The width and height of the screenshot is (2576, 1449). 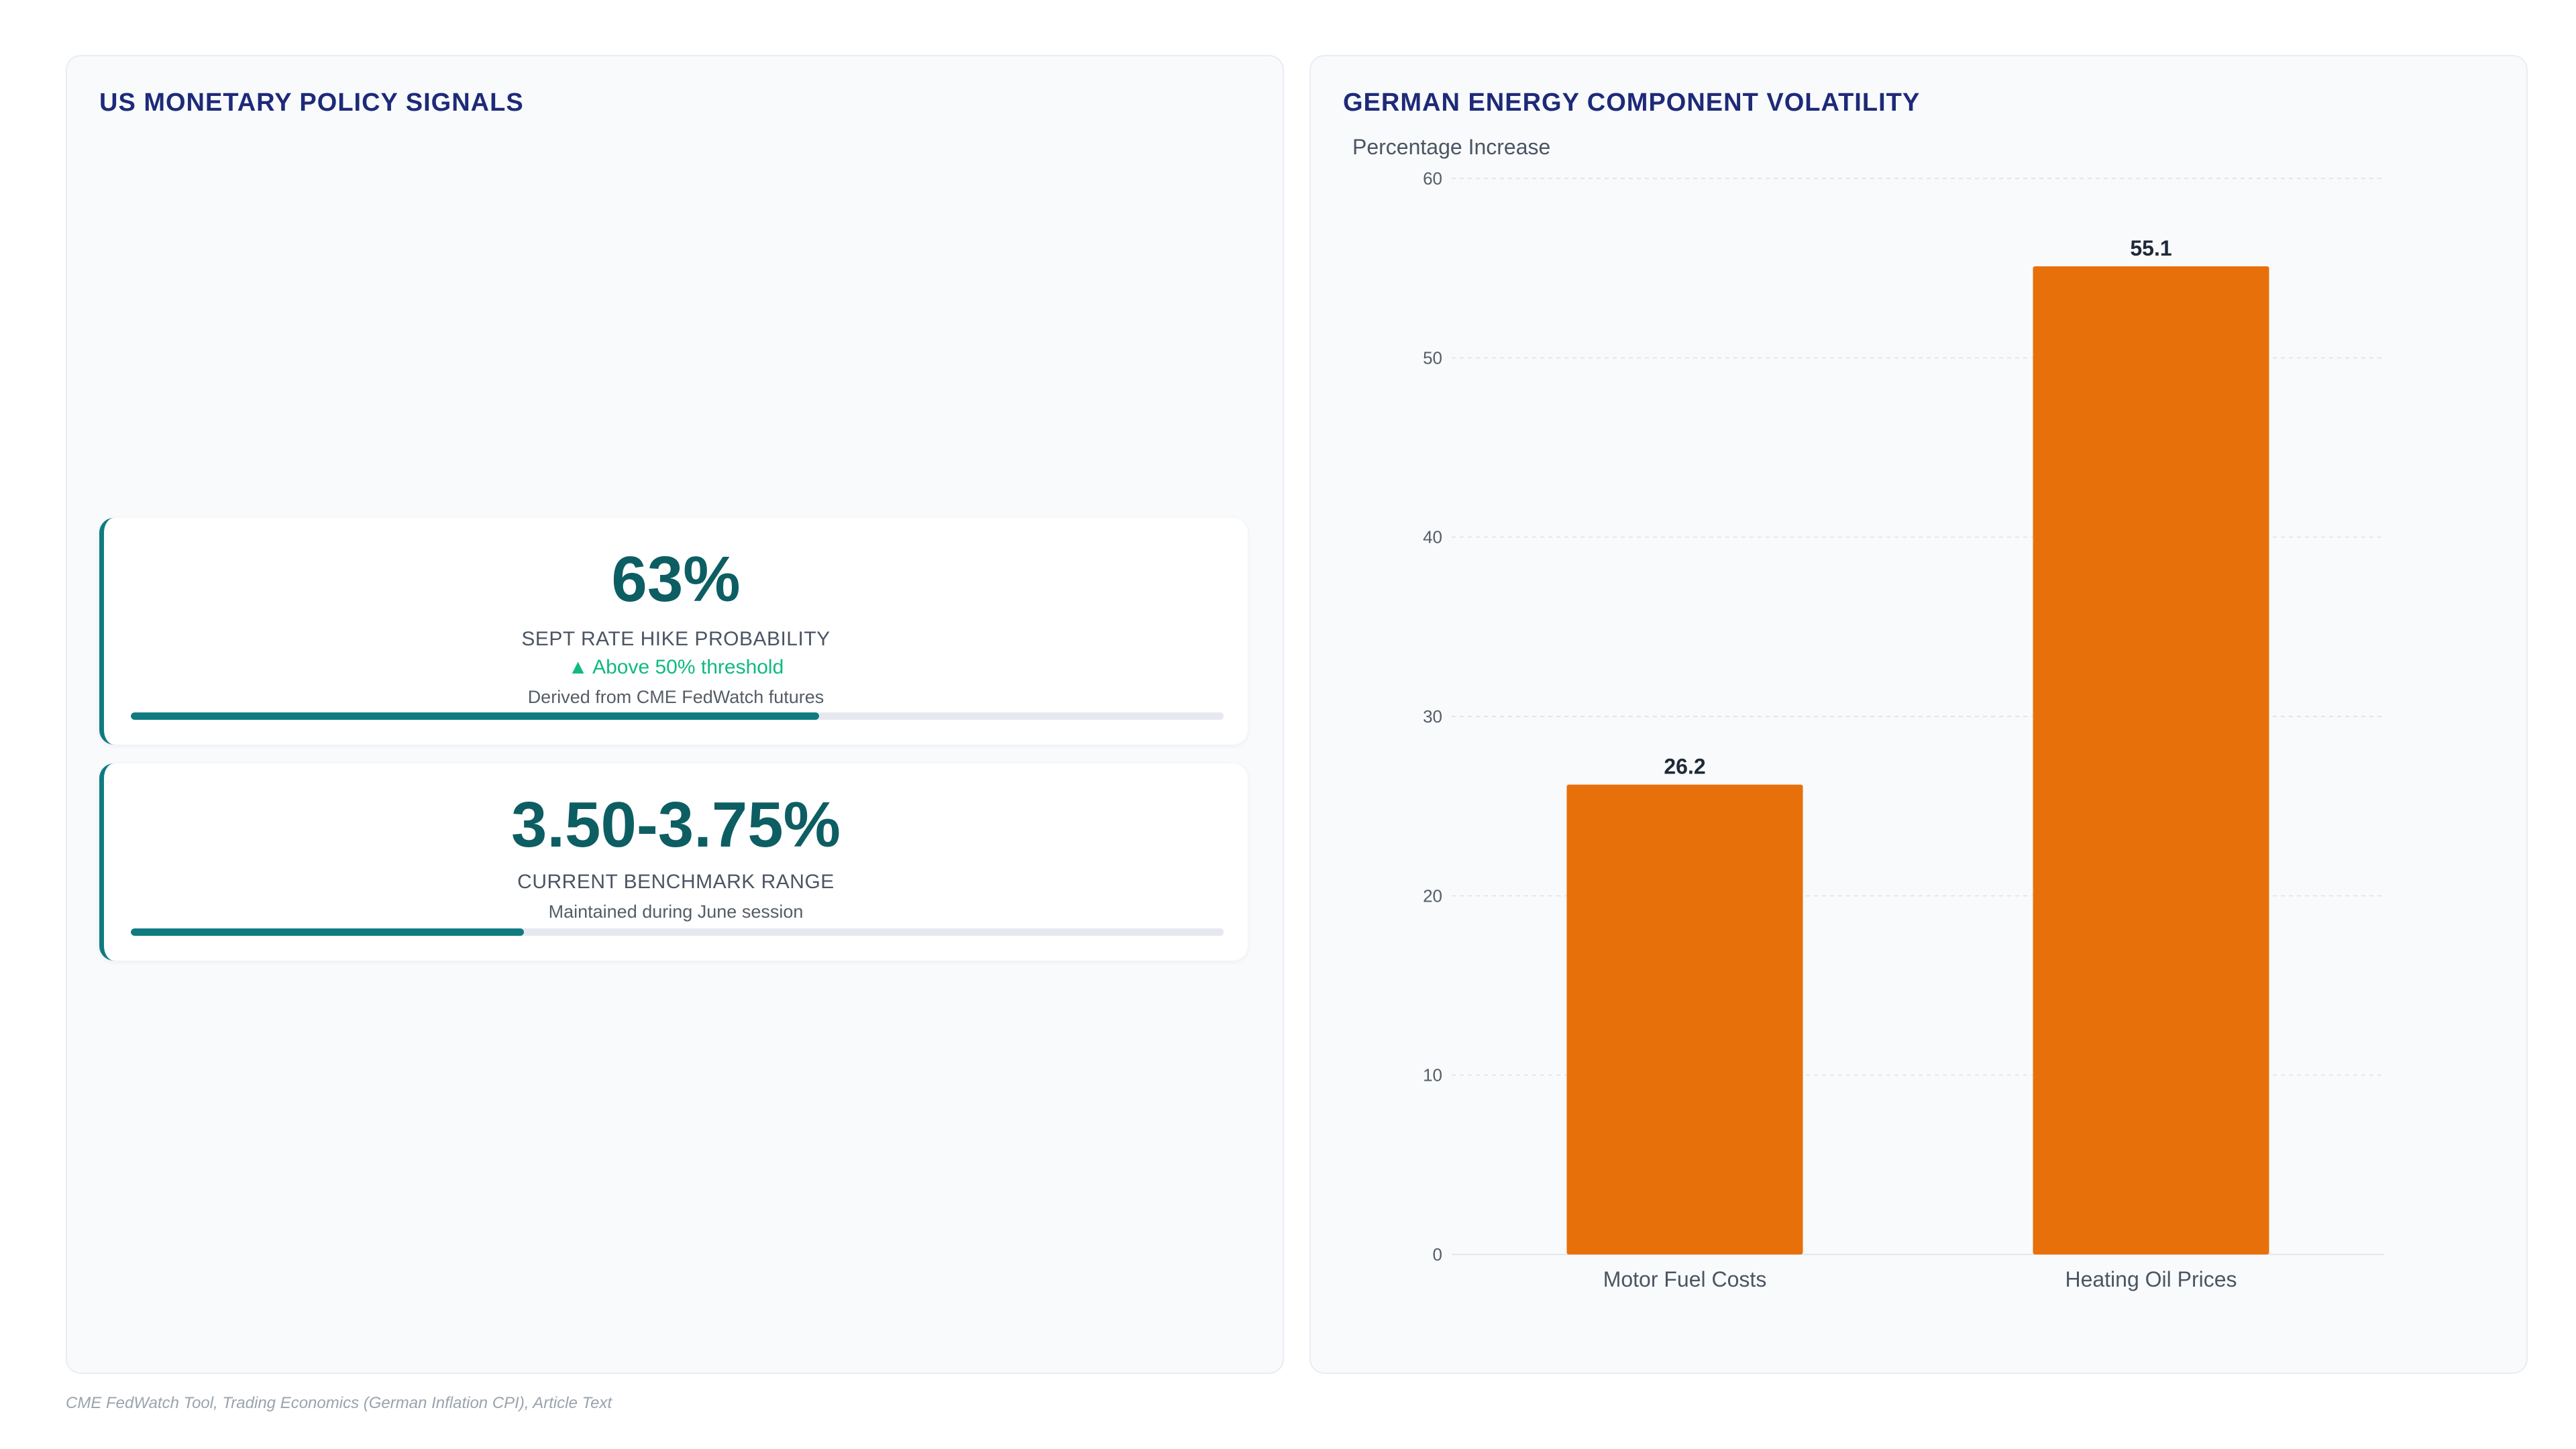 I want to click on y-axis-label: Percentage Increase, so click(x=1451, y=147).